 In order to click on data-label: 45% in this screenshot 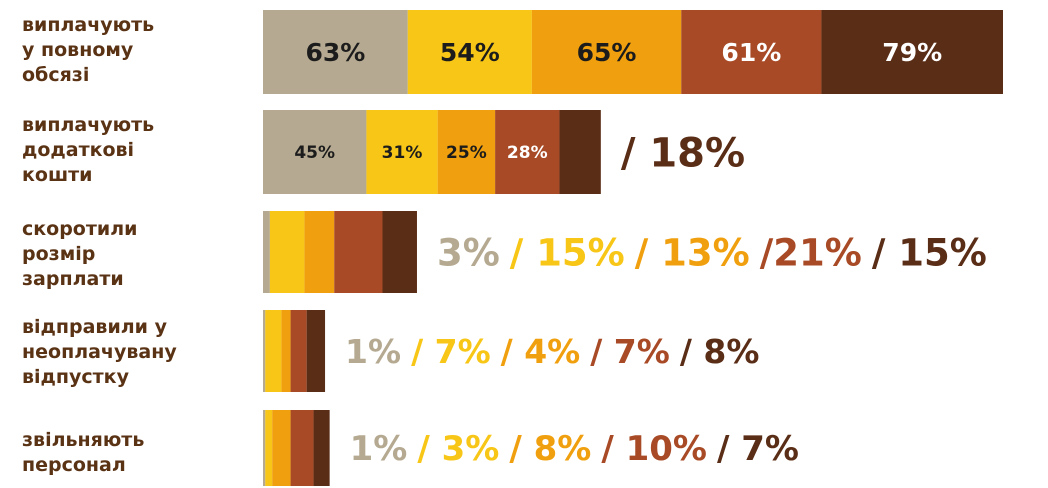, I will do `click(314, 153)`.